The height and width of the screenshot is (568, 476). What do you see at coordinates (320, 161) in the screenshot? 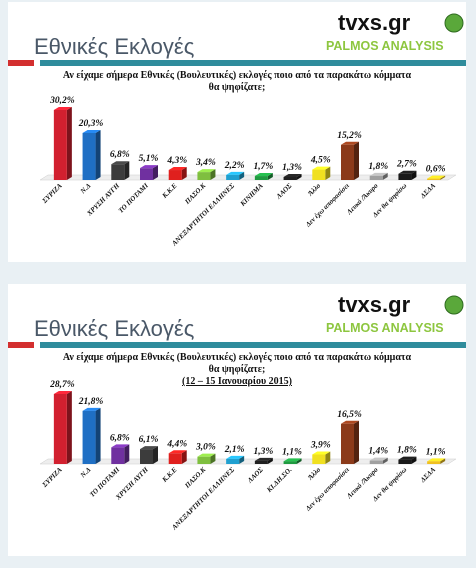
I see `value-label: 4,5%` at bounding box center [320, 161].